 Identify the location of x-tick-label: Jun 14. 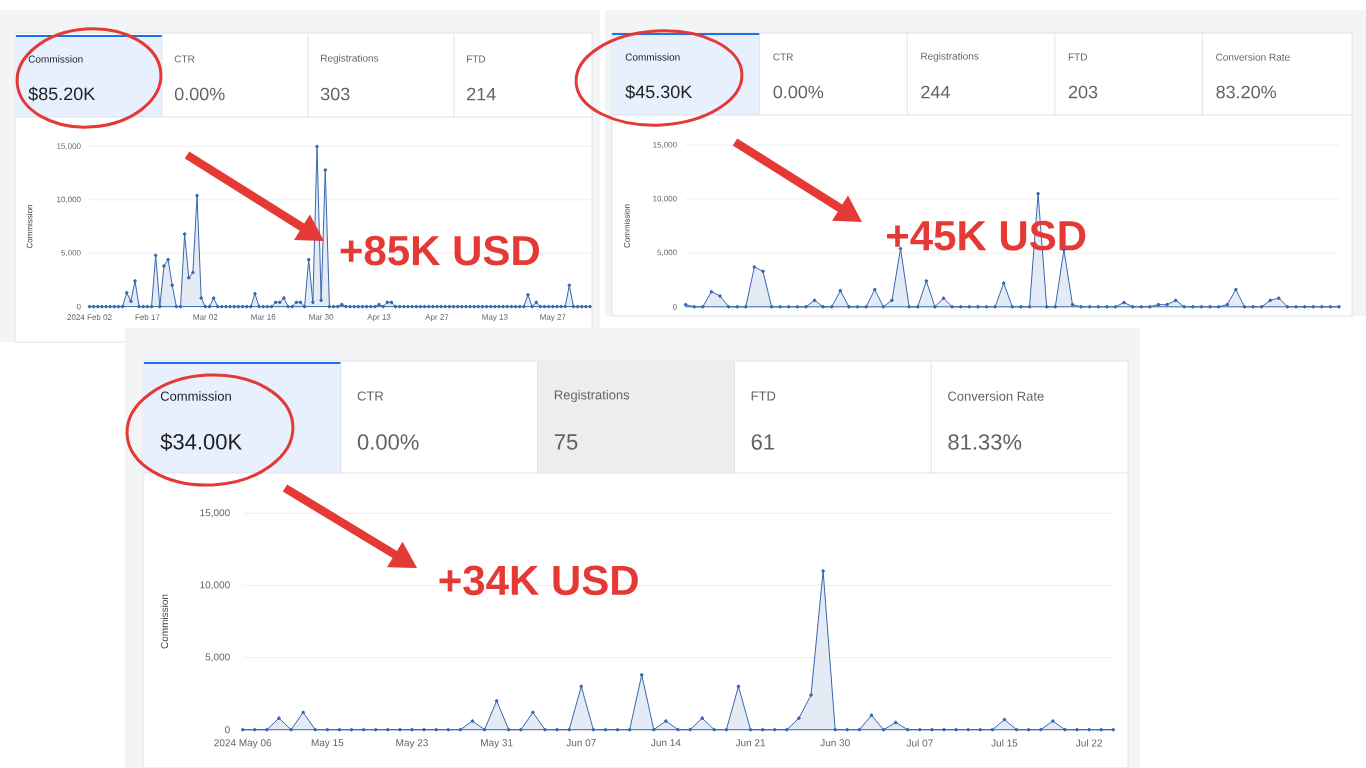
(666, 743).